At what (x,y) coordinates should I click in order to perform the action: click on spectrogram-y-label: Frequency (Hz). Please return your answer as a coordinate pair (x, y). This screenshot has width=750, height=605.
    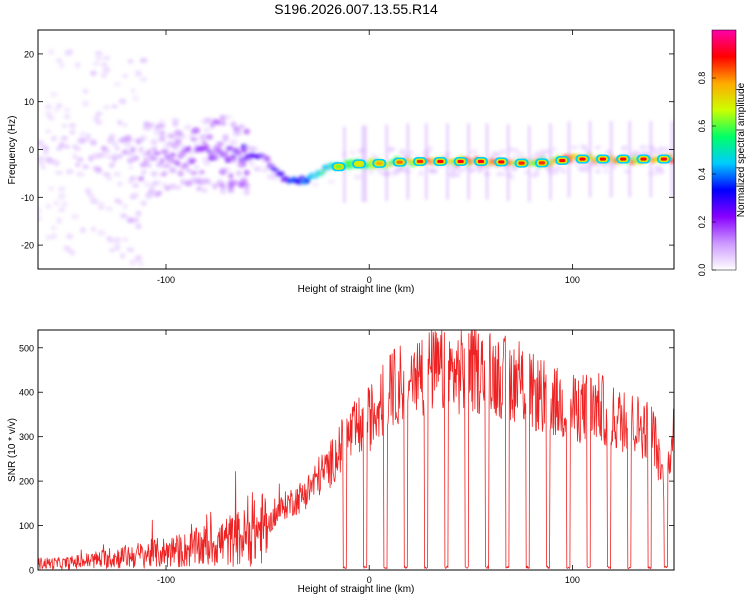
    Looking at the image, I should click on (12, 150).